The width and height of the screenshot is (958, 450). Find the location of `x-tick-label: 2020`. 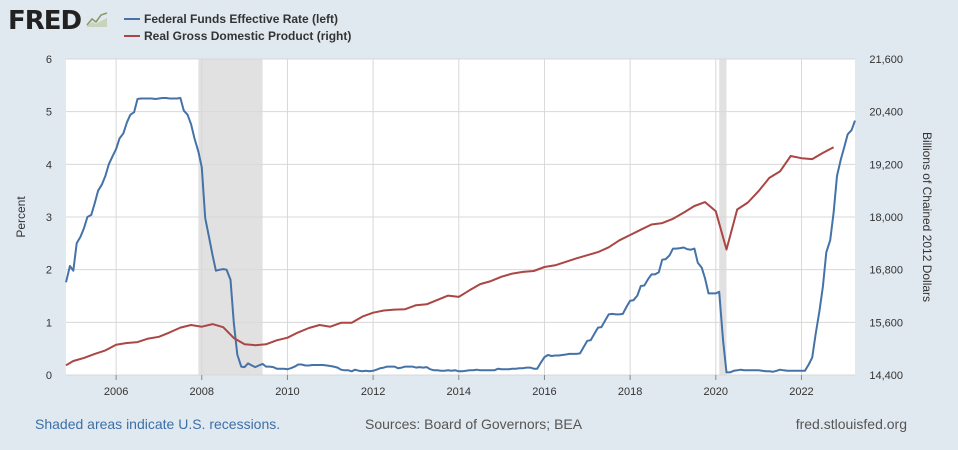

x-tick-label: 2020 is located at coordinates (716, 392).